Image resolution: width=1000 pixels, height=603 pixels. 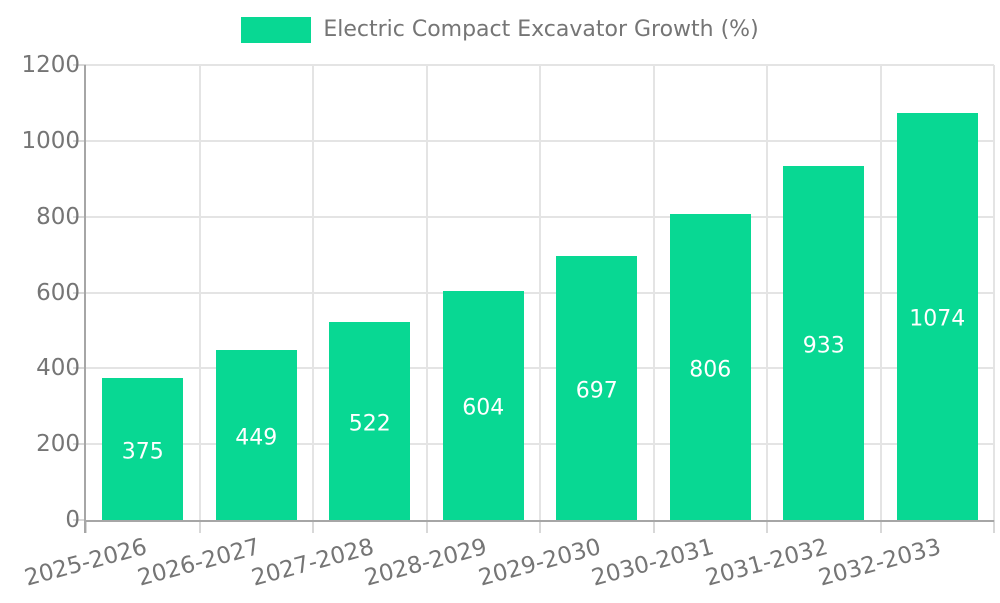 I want to click on y-tick-label: 0, so click(x=72, y=520).